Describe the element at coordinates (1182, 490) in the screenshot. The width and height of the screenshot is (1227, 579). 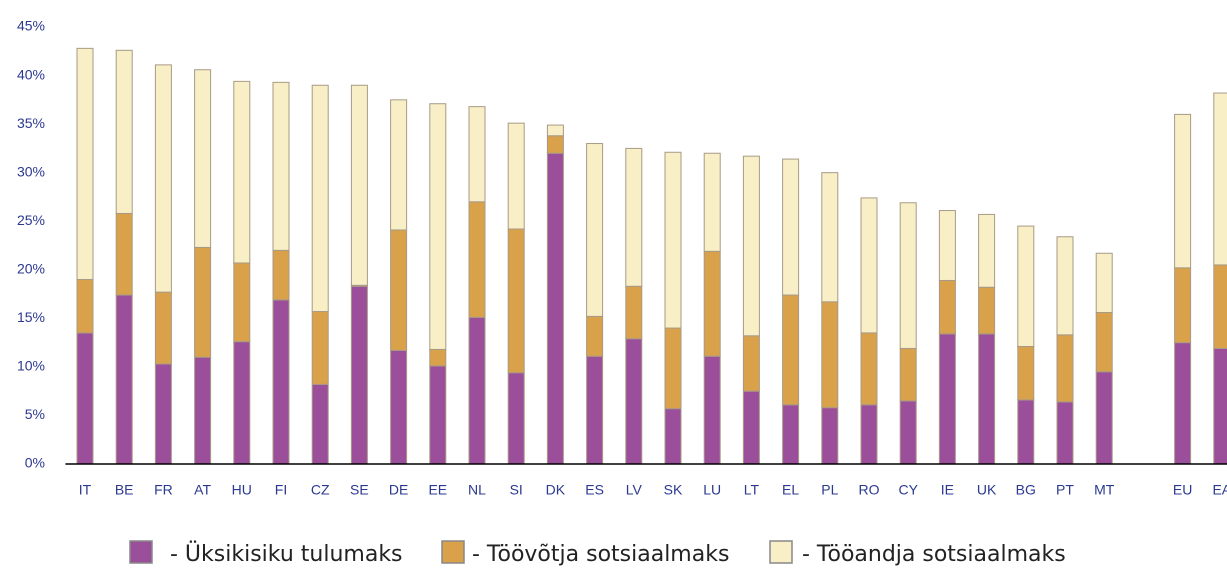
I see `x-tick-label: EU` at that location.